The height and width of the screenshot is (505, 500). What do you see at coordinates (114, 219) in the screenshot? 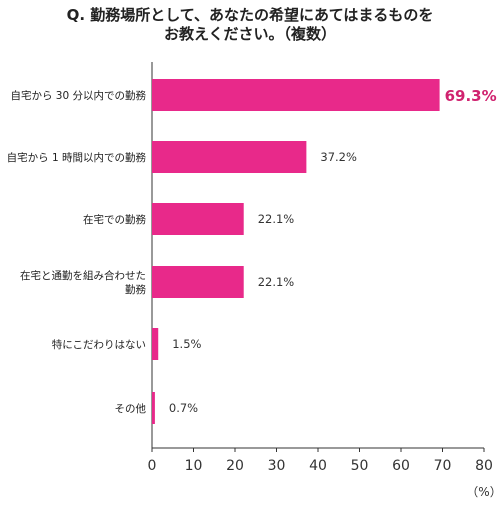
I see `category-label: 在宅での勤務` at bounding box center [114, 219].